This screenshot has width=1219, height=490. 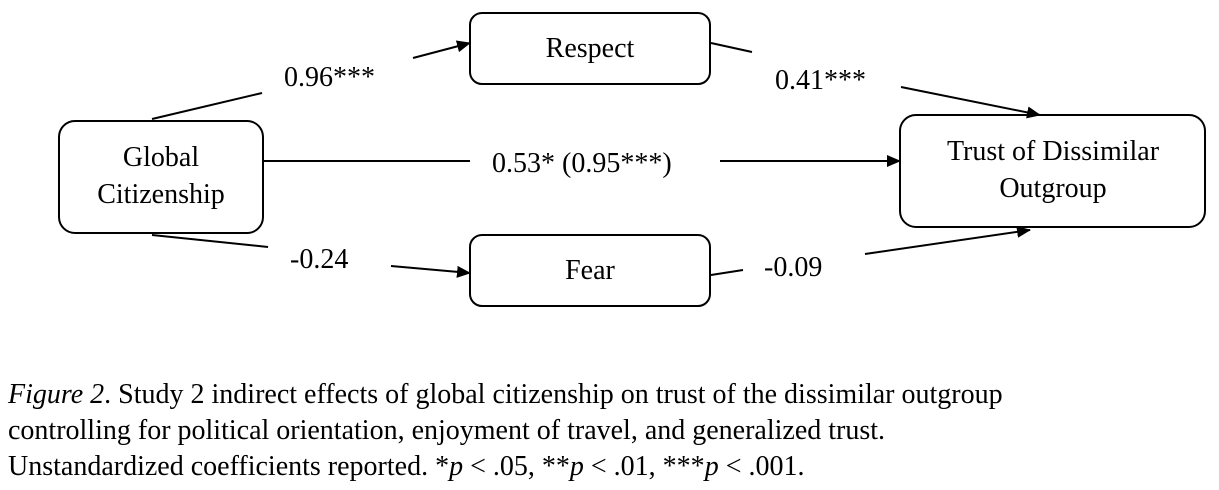 What do you see at coordinates (793, 267) in the screenshot?
I see `edge-label-fear-trust: -0.09` at bounding box center [793, 267].